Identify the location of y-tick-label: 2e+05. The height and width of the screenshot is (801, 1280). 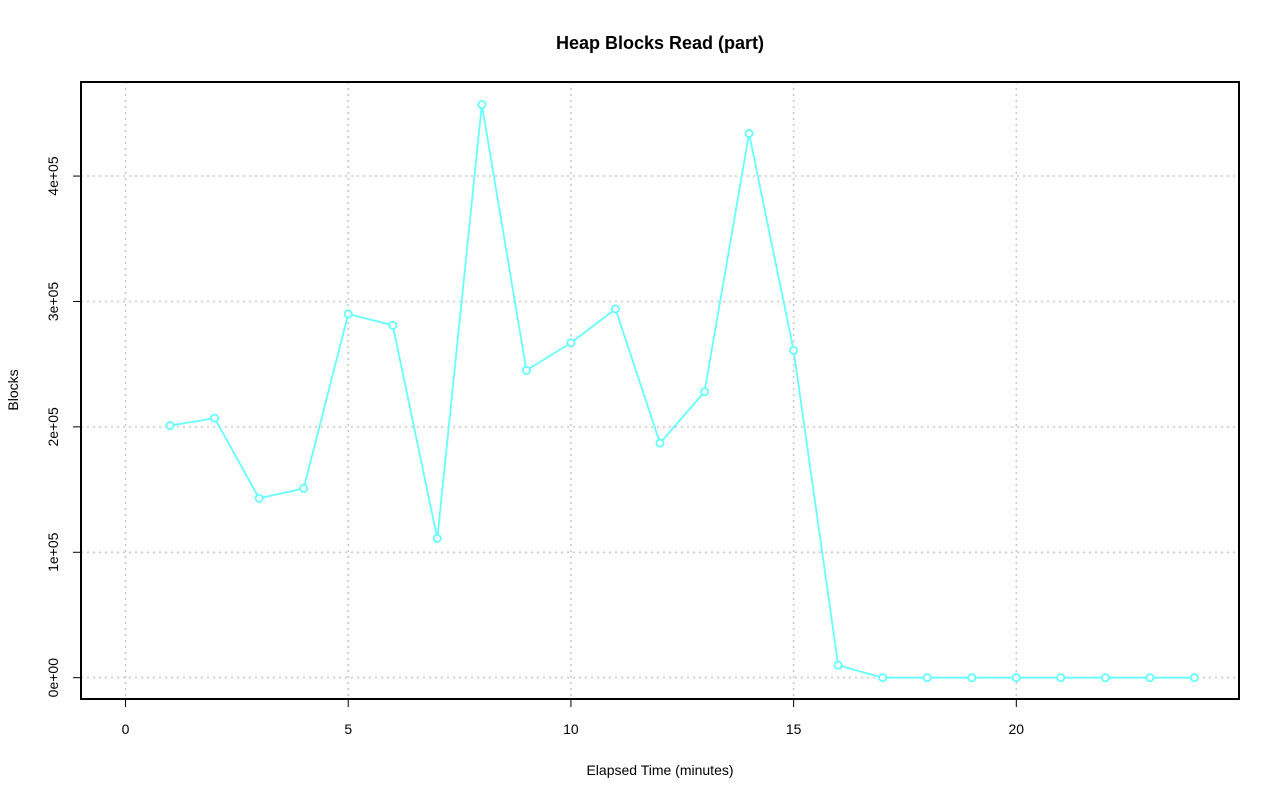
(53, 427).